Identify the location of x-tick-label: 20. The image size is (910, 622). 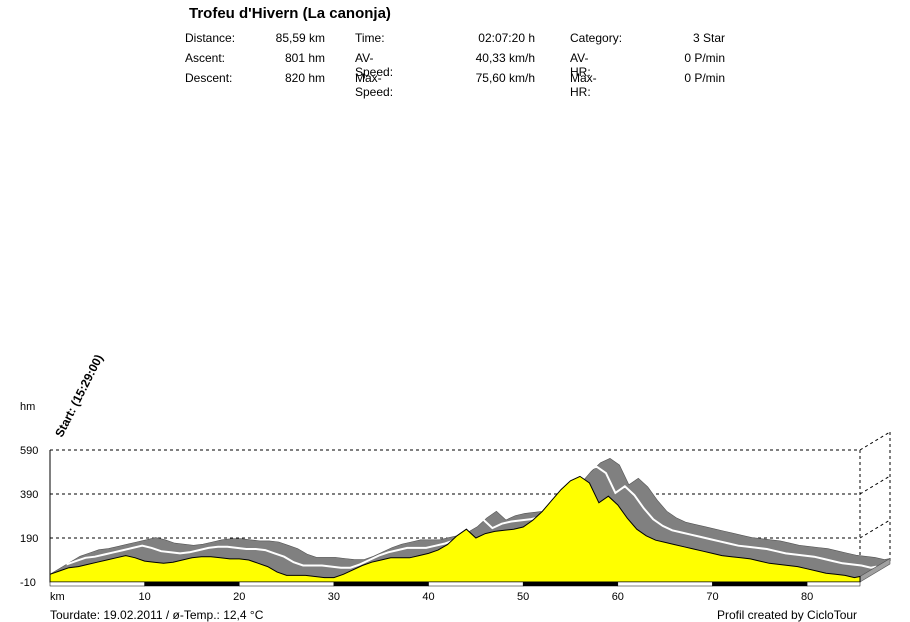
(239, 597).